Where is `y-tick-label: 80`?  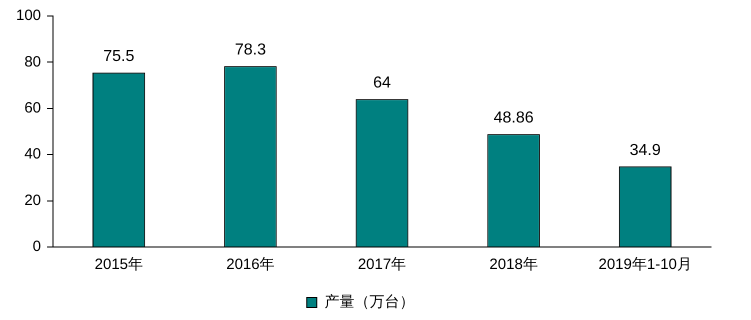 y-tick-label: 80 is located at coordinates (33, 61).